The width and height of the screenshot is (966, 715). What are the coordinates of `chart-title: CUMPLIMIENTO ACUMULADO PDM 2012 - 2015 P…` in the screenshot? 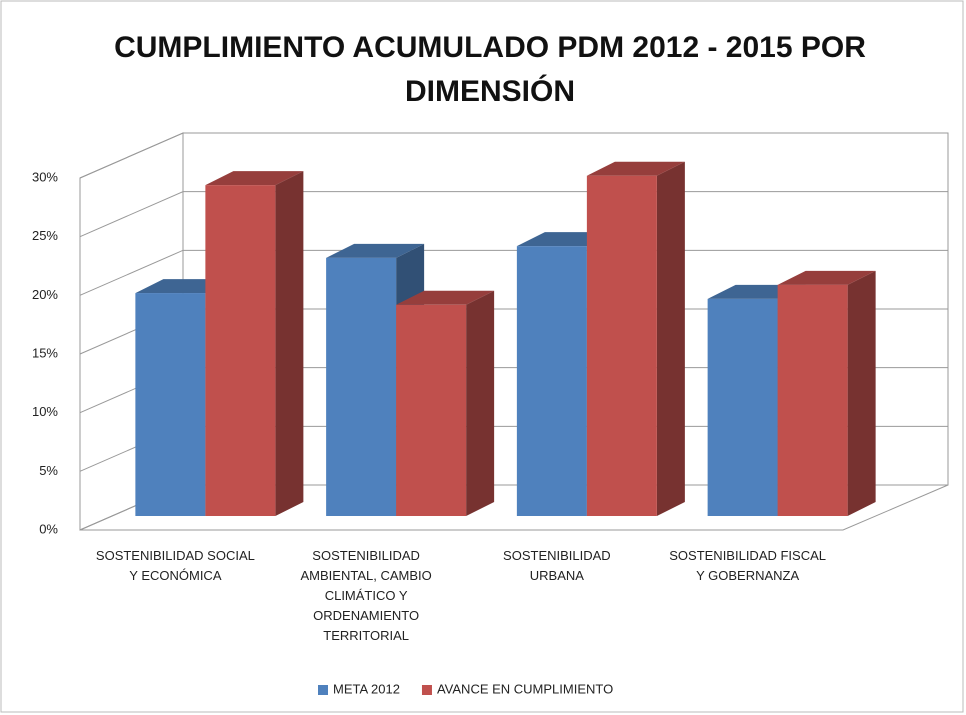 It's located at (490, 69).